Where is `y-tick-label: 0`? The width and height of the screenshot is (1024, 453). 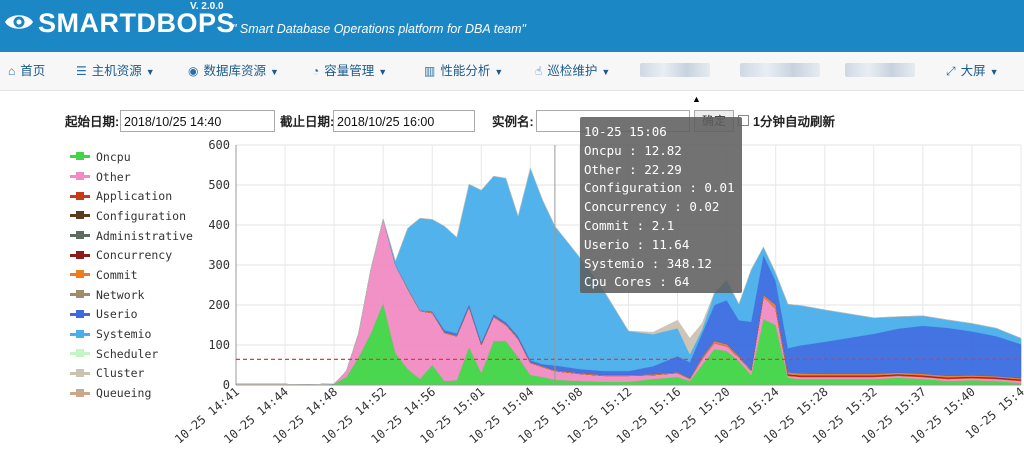 y-tick-label: 0 is located at coordinates (226, 385).